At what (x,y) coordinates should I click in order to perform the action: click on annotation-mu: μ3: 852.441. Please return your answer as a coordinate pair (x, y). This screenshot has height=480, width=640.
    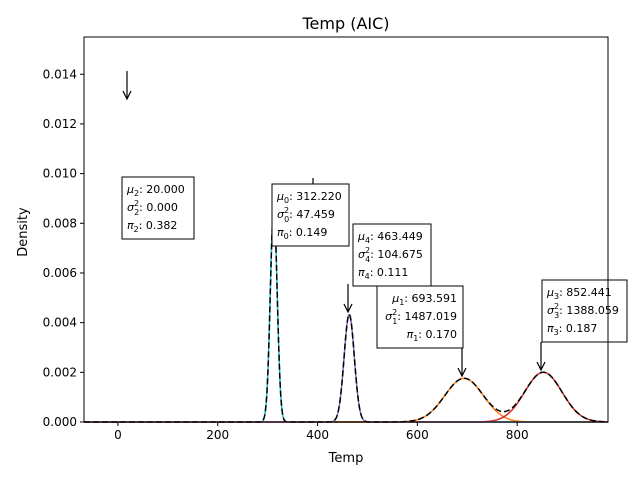
    Looking at the image, I should click on (579, 293).